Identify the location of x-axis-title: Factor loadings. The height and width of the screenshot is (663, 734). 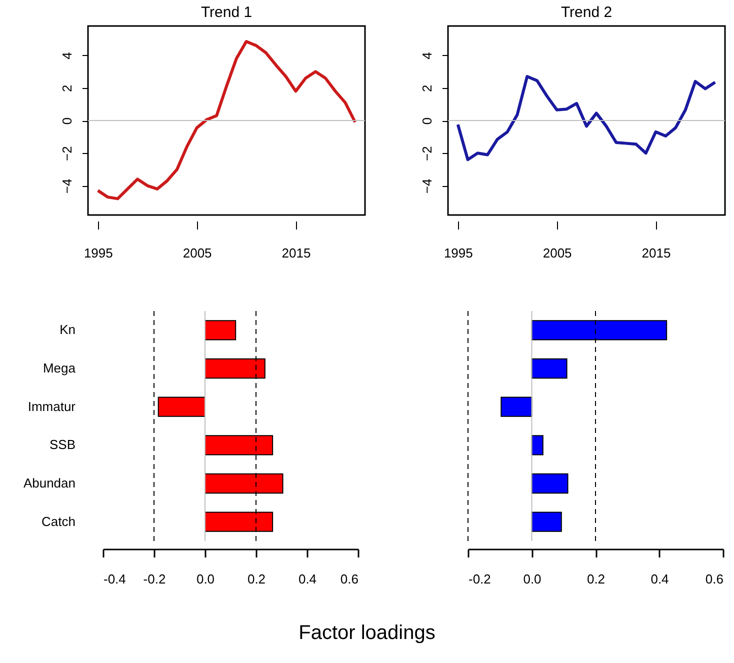
(367, 633).